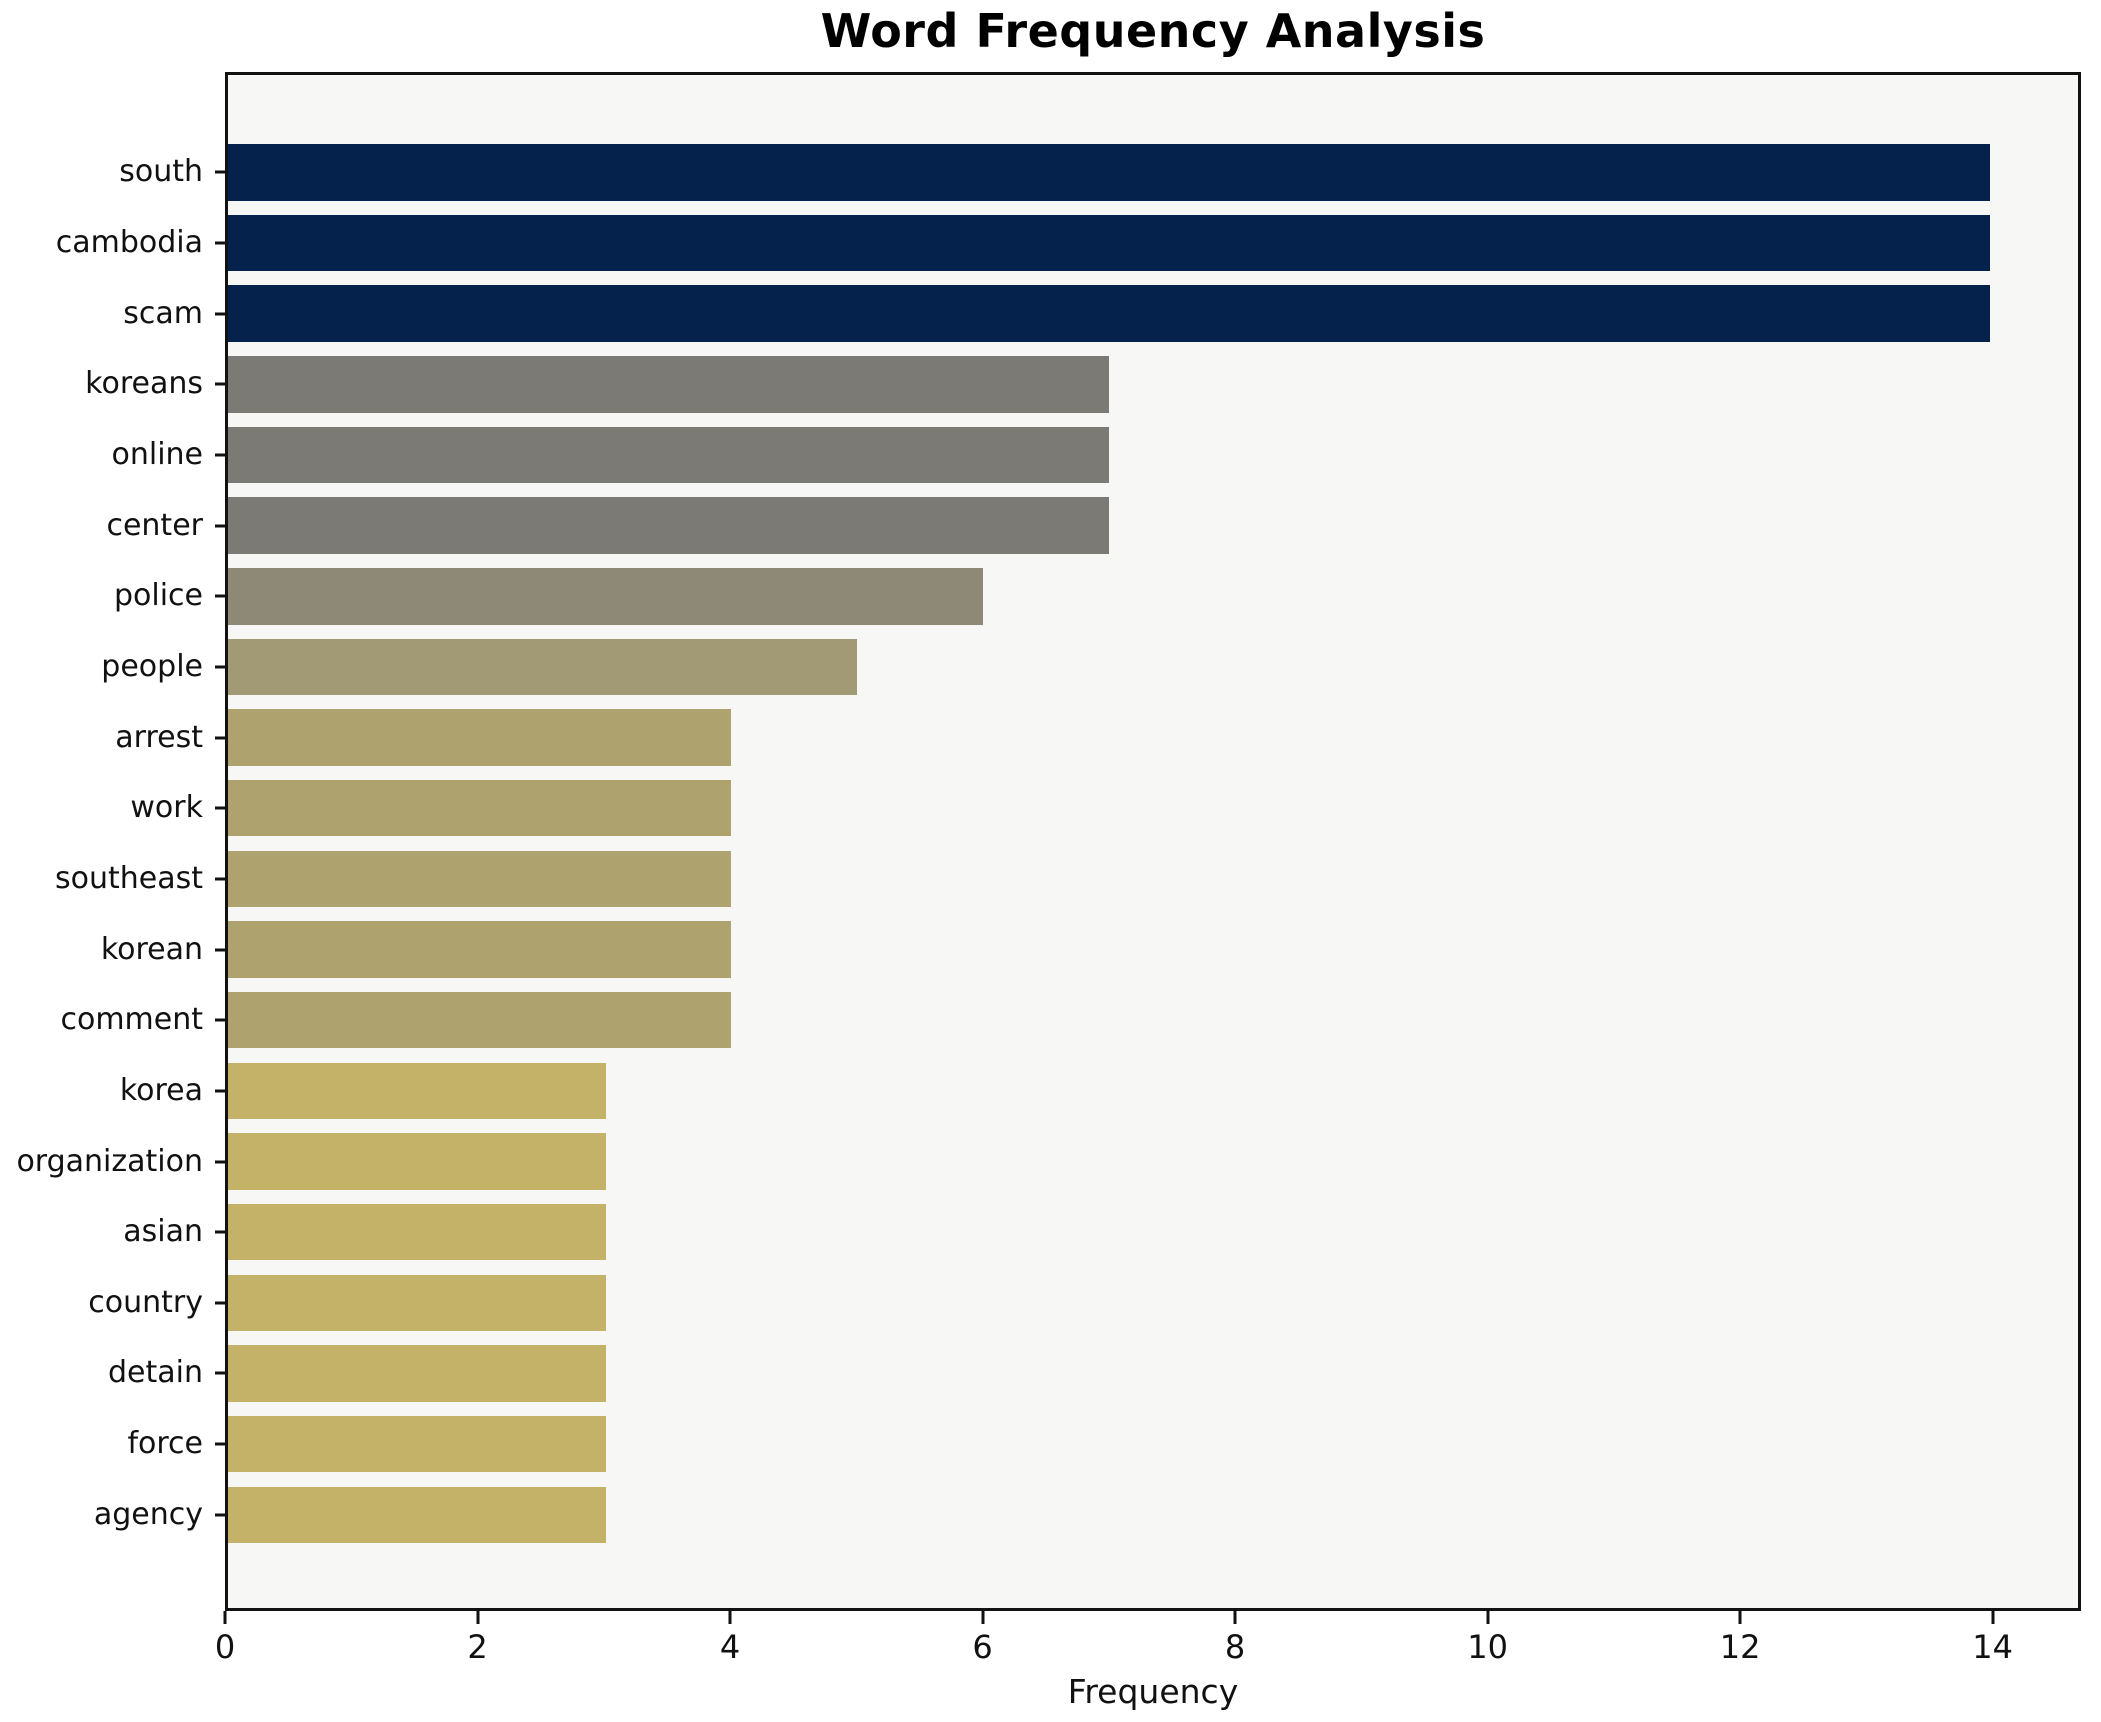 The image size is (2101, 1722). I want to click on bar-comment, so click(480, 1020).